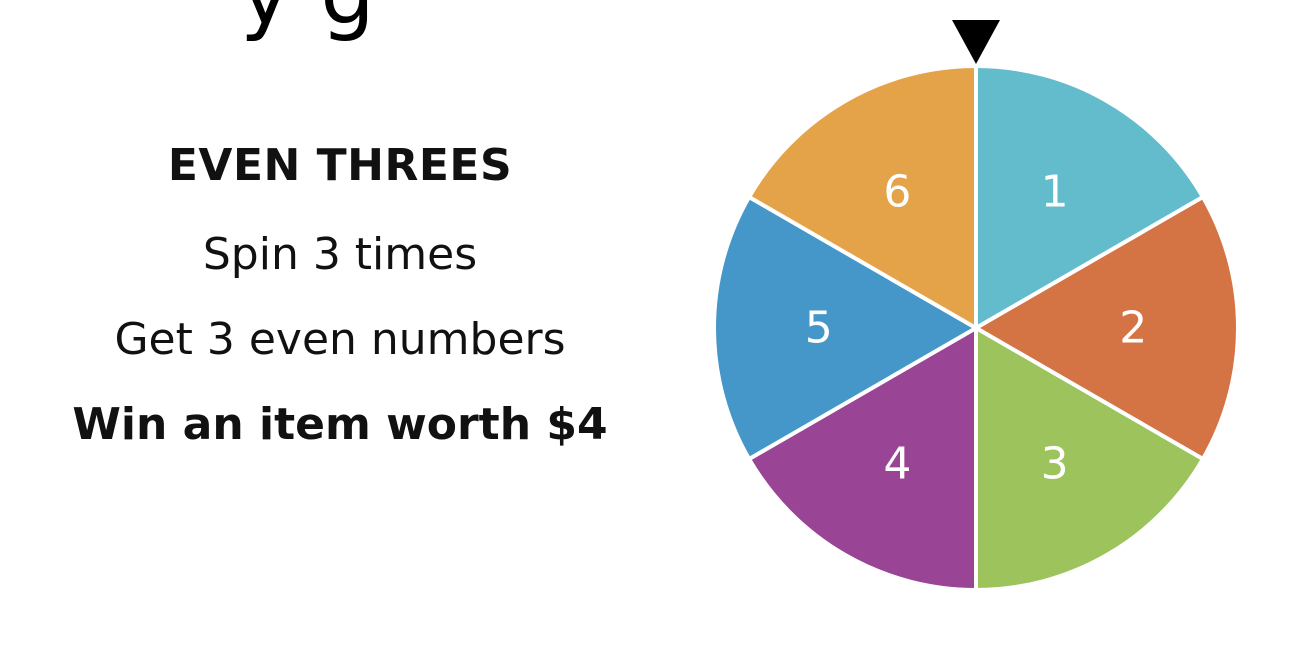  Describe the element at coordinates (1055, 191) in the screenshot. I see `spinner-label-1: 1` at that location.